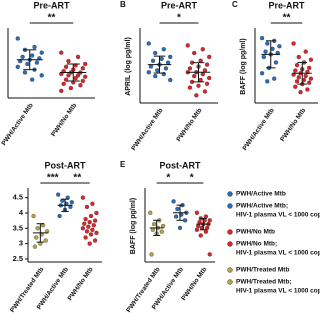 The width and height of the screenshot is (320, 320). What do you see at coordinates (255, 232) in the screenshot?
I see `legend-label: PWH/No Mtb` at bounding box center [255, 232].